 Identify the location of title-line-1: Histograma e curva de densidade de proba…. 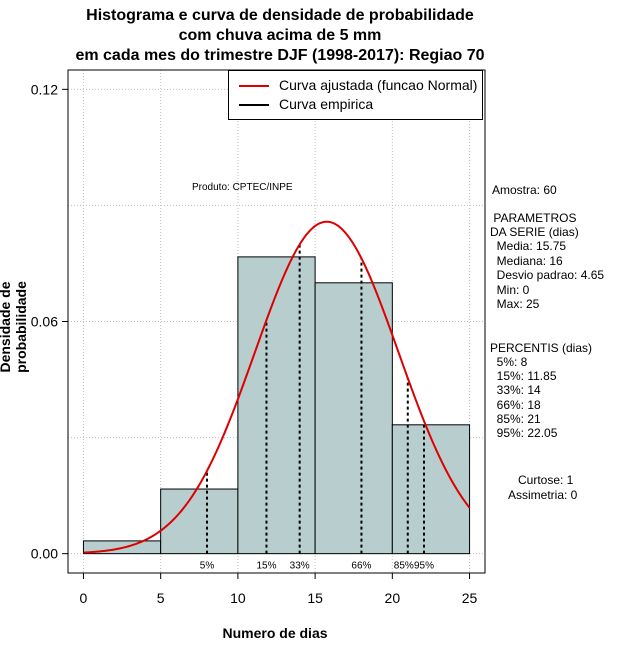
(280, 15).